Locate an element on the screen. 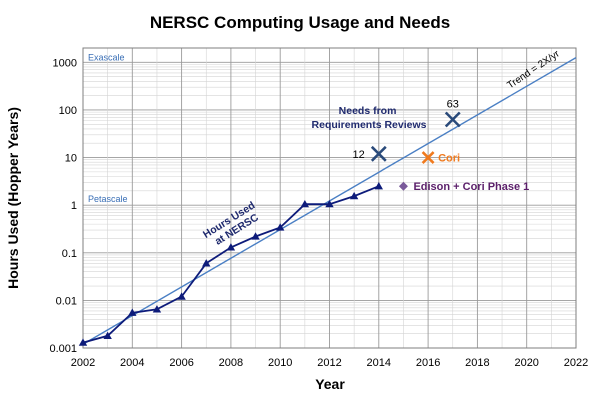 The width and height of the screenshot is (600, 408). needs-label-line1: Needs from is located at coordinates (368, 111).